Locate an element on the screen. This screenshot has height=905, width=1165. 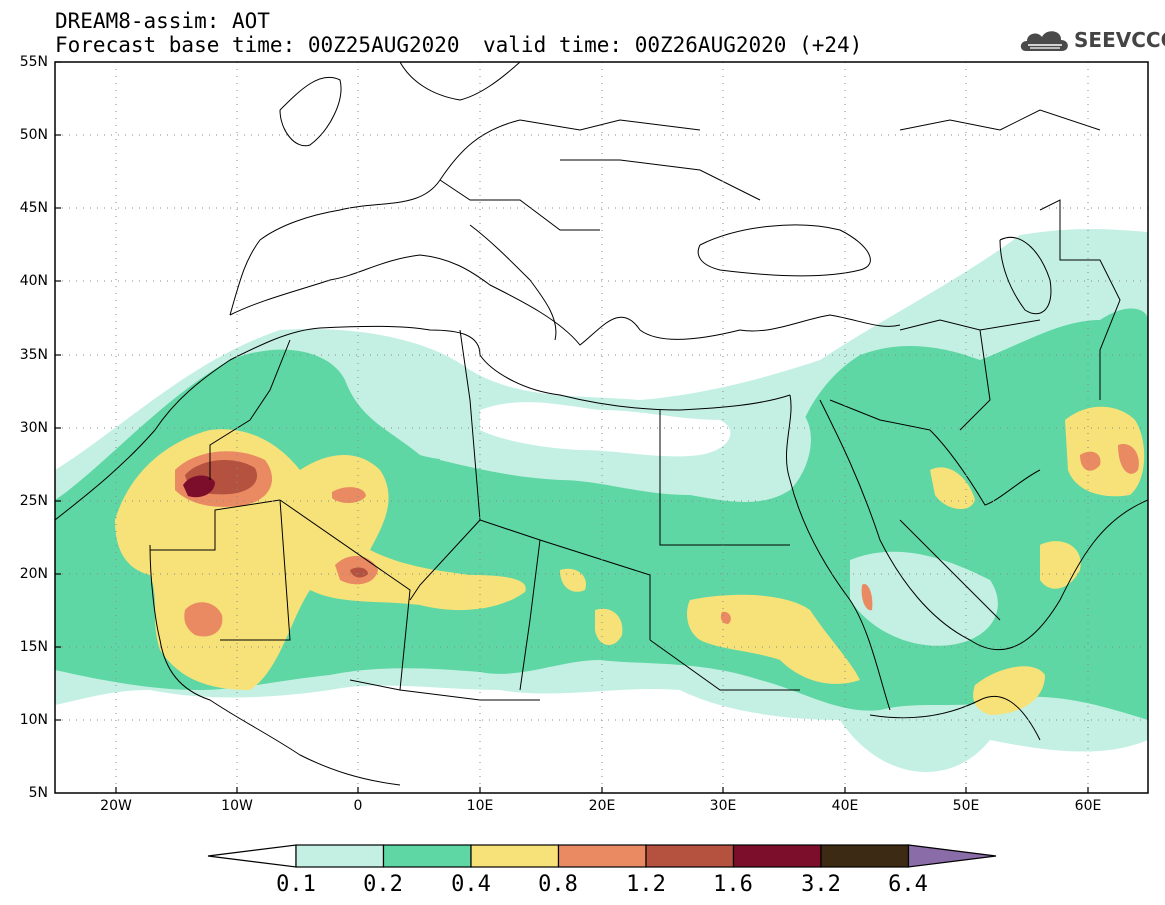
lat-label: 10N is located at coordinates (33, 720).